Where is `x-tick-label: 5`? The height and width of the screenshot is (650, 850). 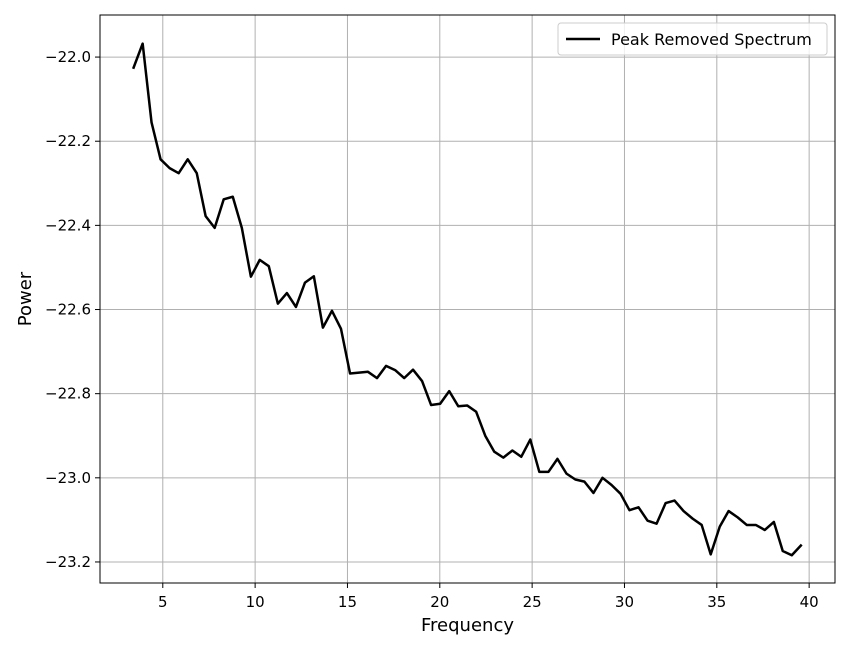 x-tick-label: 5 is located at coordinates (163, 602).